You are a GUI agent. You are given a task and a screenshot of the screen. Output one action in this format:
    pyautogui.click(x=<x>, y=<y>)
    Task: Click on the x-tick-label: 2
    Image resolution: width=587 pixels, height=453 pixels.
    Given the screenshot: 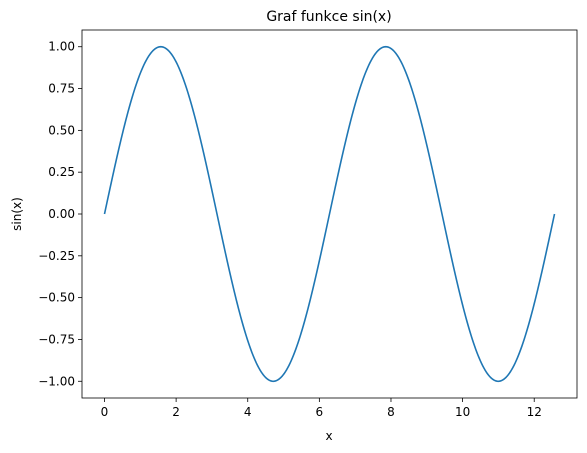 What is the action you would take?
    pyautogui.click(x=176, y=412)
    